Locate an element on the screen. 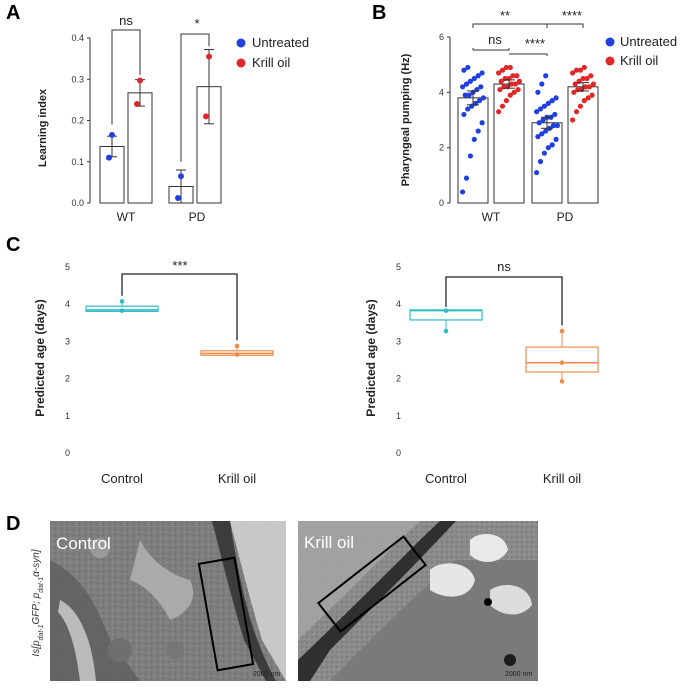  panel-c-right-ytick-label: 2 is located at coordinates (398, 379).